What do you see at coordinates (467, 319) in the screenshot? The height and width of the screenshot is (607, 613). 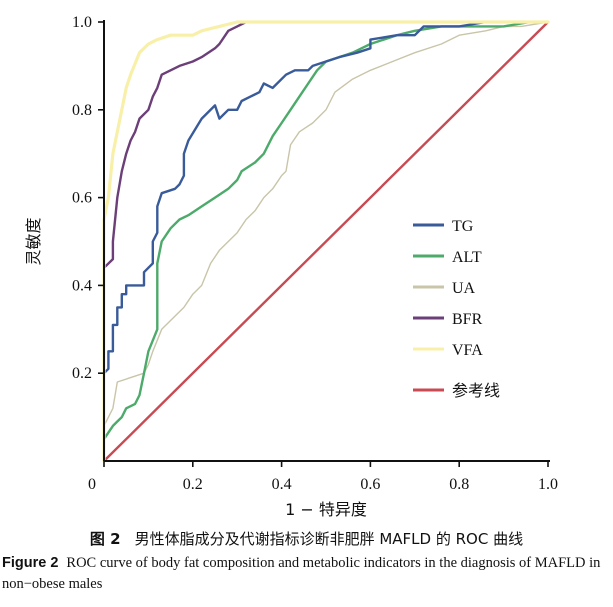 I see `legend-label-BFR: BFR` at bounding box center [467, 319].